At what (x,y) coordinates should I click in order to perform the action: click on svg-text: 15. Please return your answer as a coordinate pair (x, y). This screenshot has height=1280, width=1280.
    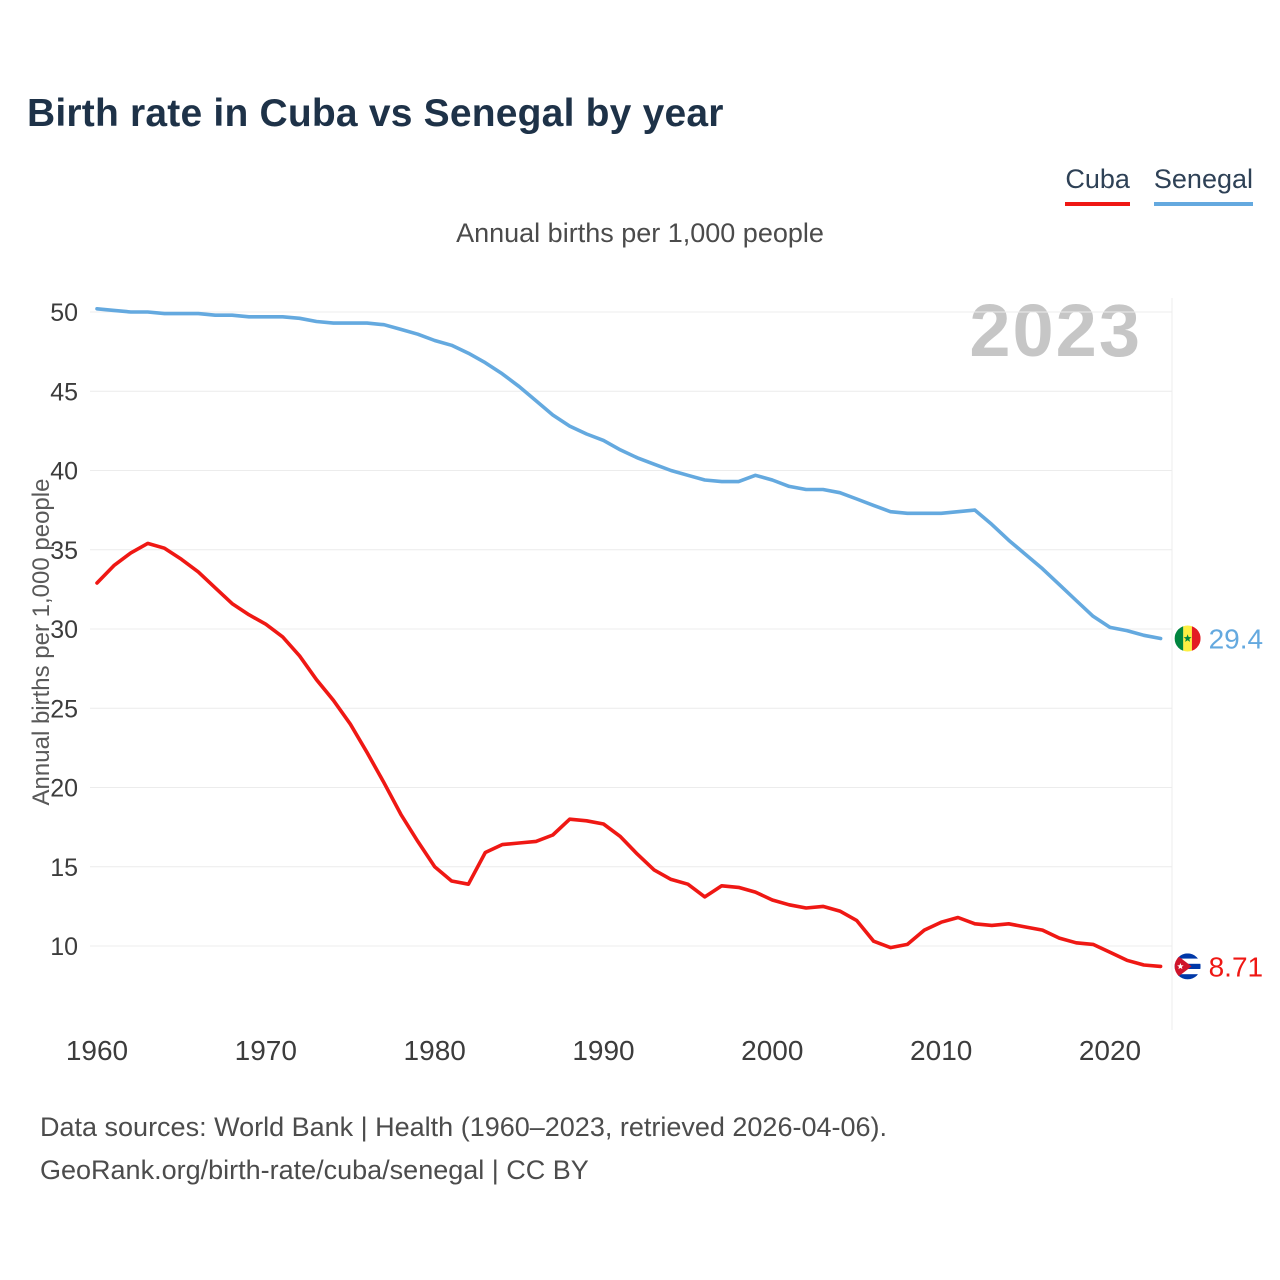
    Looking at the image, I should click on (64, 868).